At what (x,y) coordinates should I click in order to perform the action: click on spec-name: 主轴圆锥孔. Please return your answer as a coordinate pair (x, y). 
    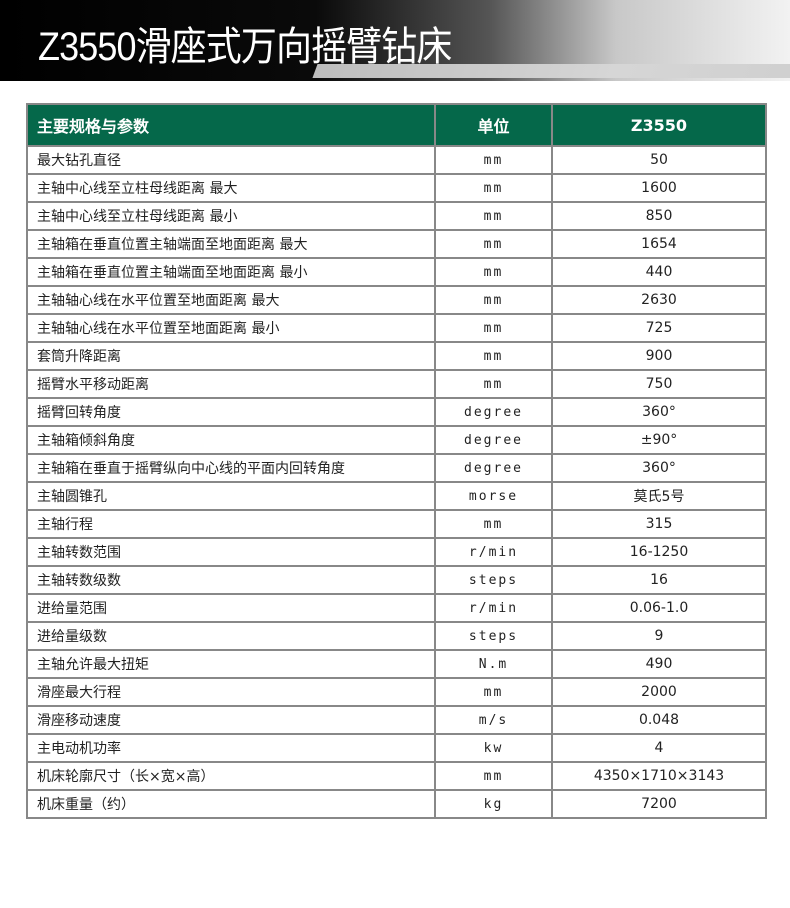
    Looking at the image, I should click on (231, 496).